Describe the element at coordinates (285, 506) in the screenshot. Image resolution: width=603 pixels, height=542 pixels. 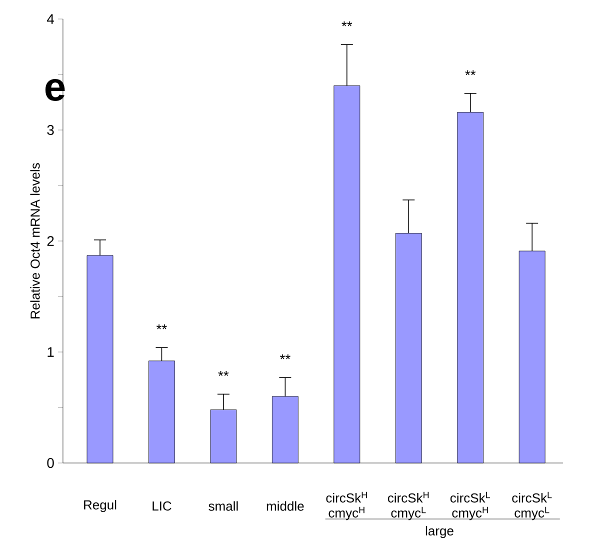
I see `x-tick-label: middle` at that location.